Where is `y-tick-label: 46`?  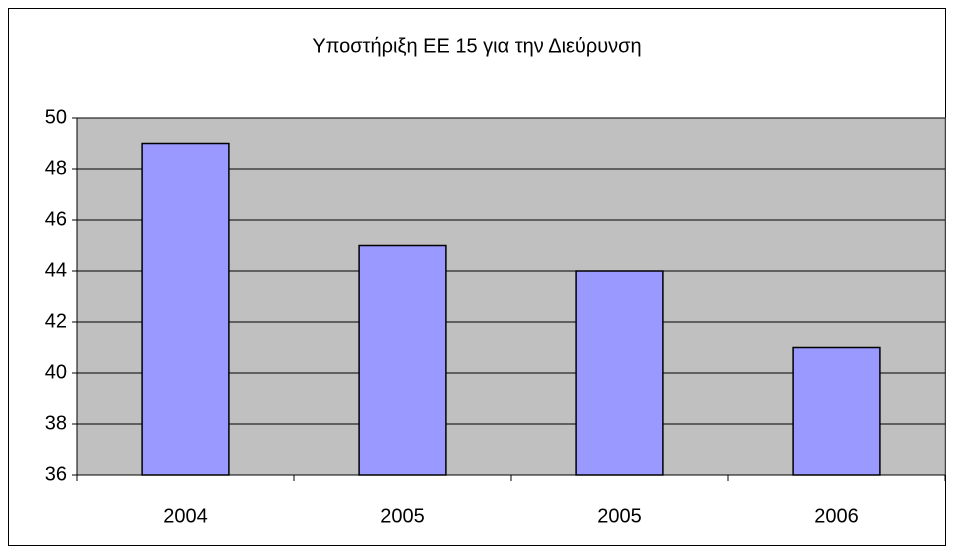
y-tick-label: 46 is located at coordinates (56, 219).